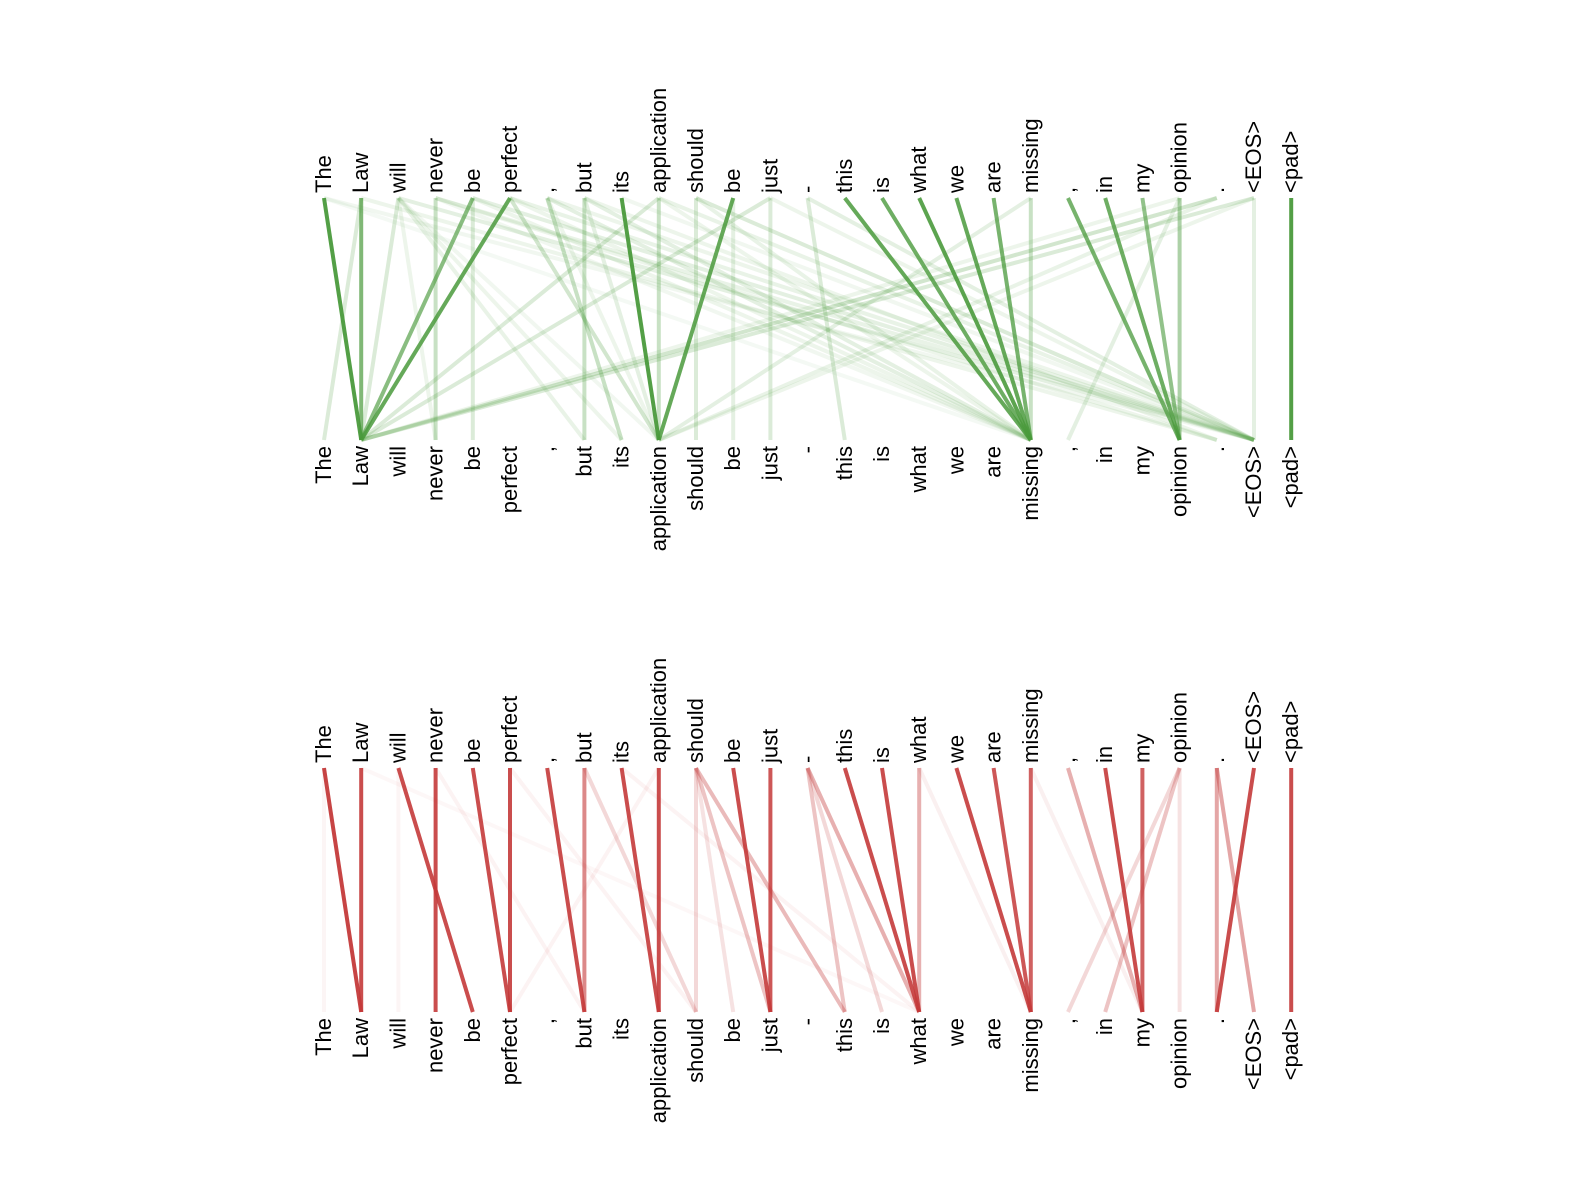 The height and width of the screenshot is (1180, 1596). I want to click on target-token-label: be, so click(732, 458).